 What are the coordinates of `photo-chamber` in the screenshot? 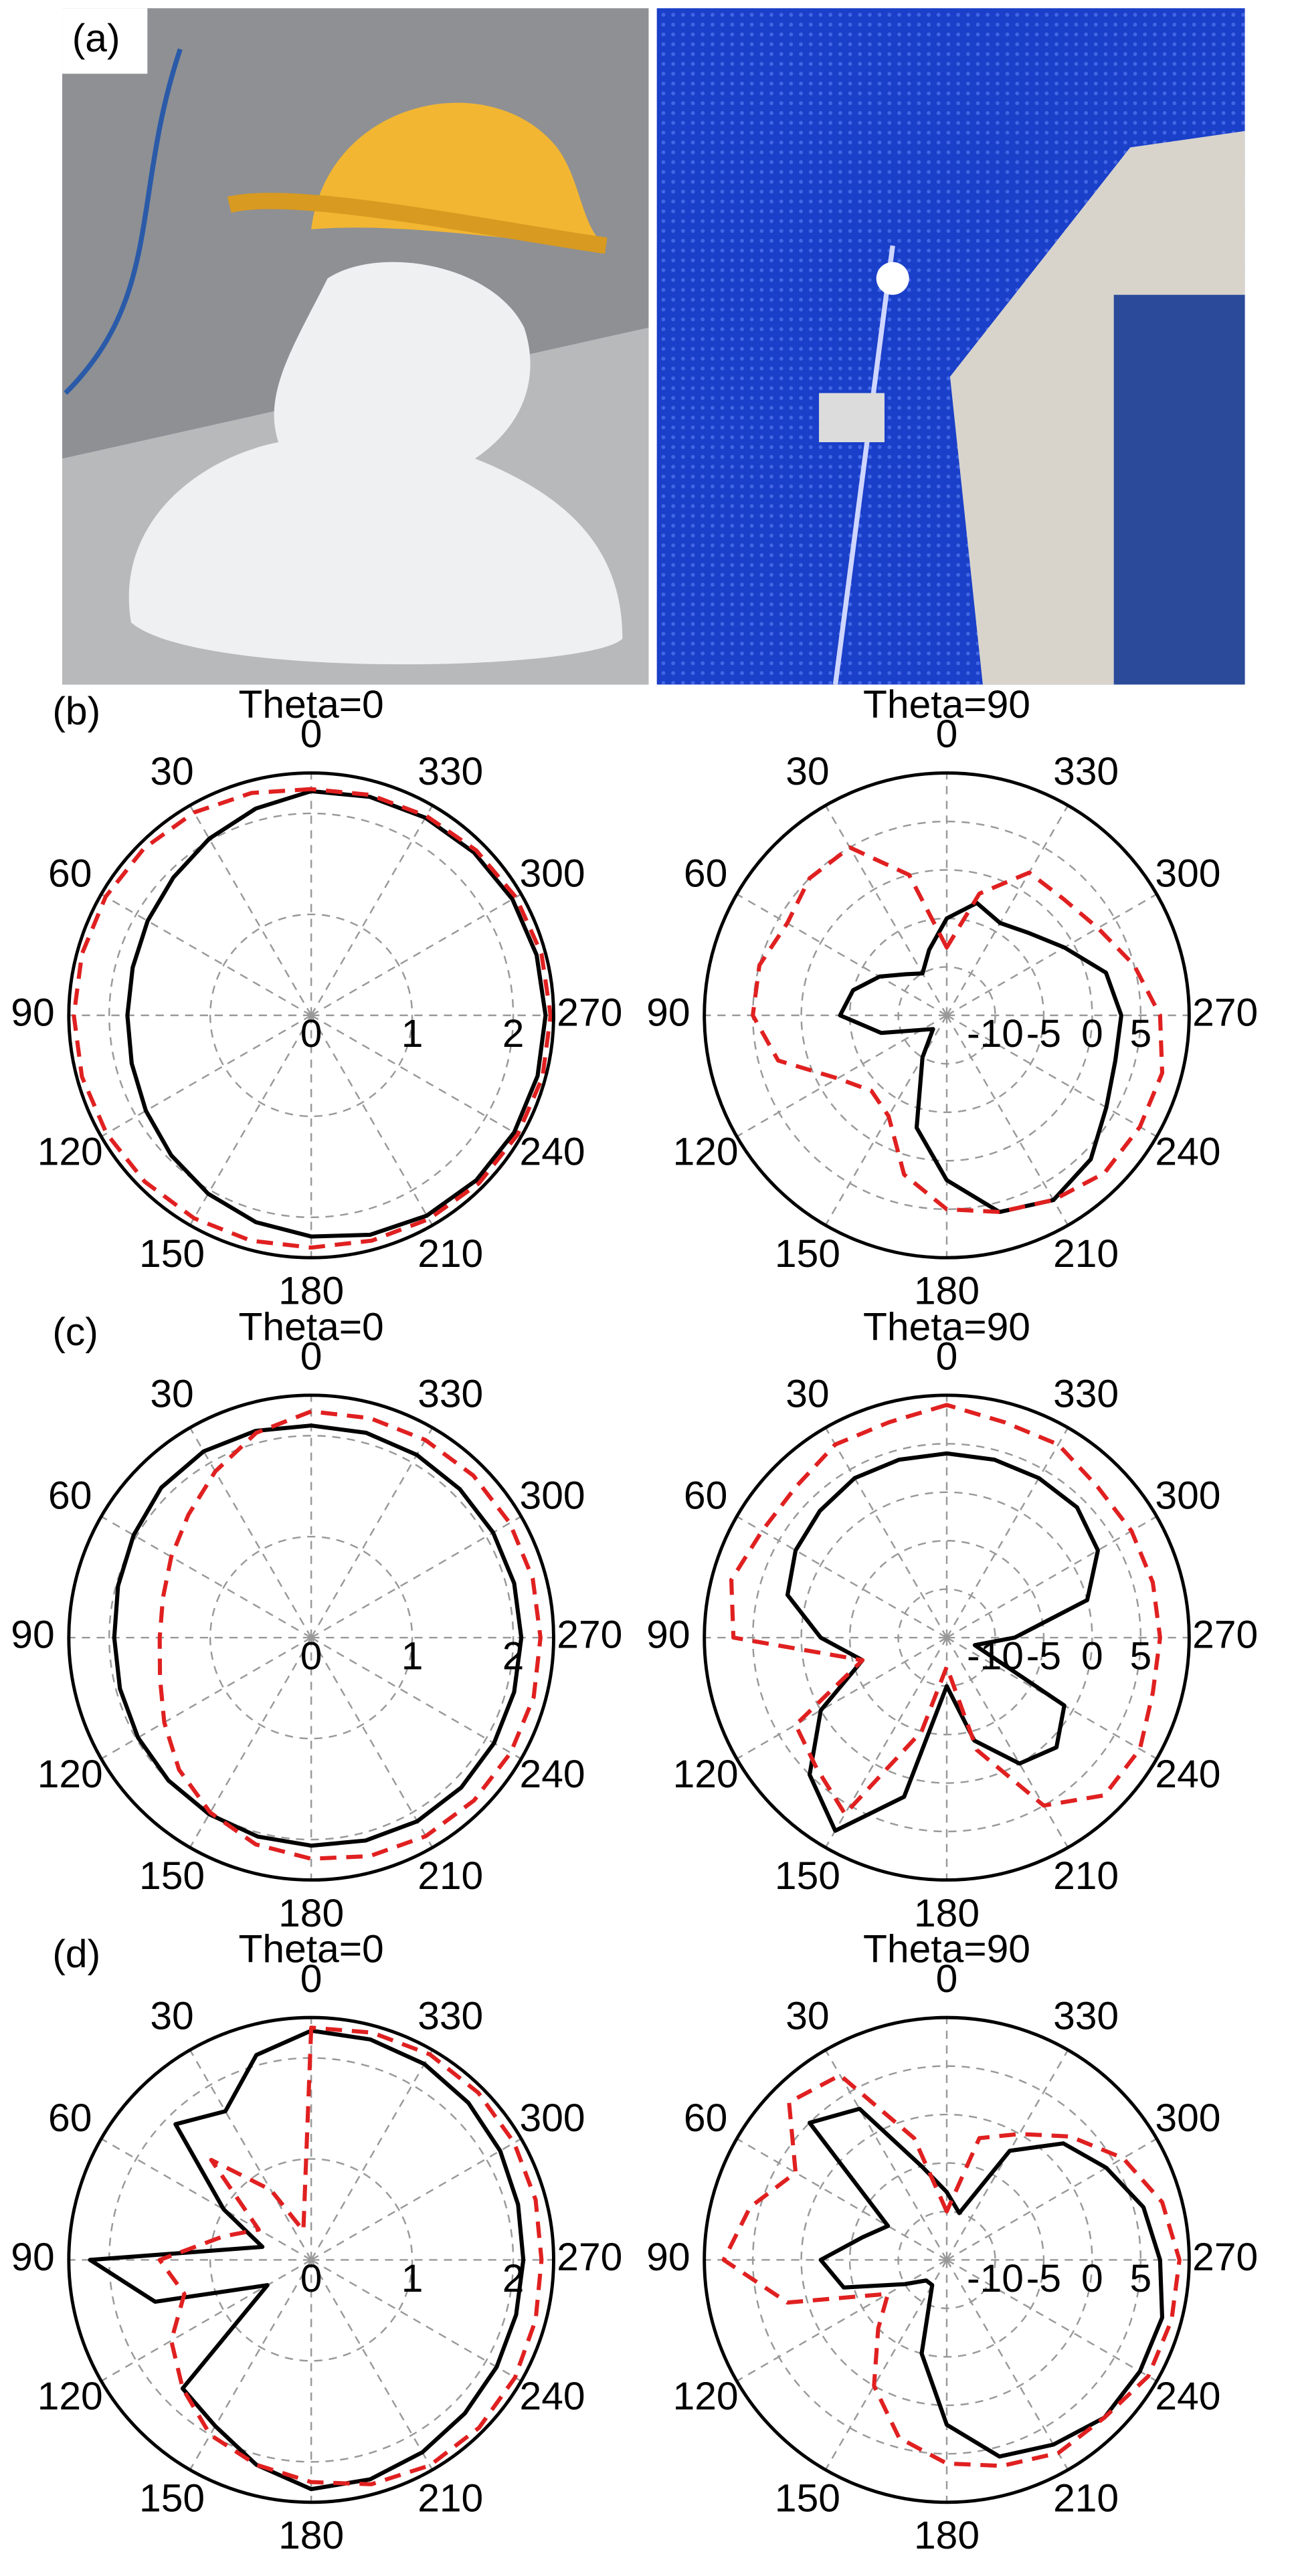 It's located at (950, 346).